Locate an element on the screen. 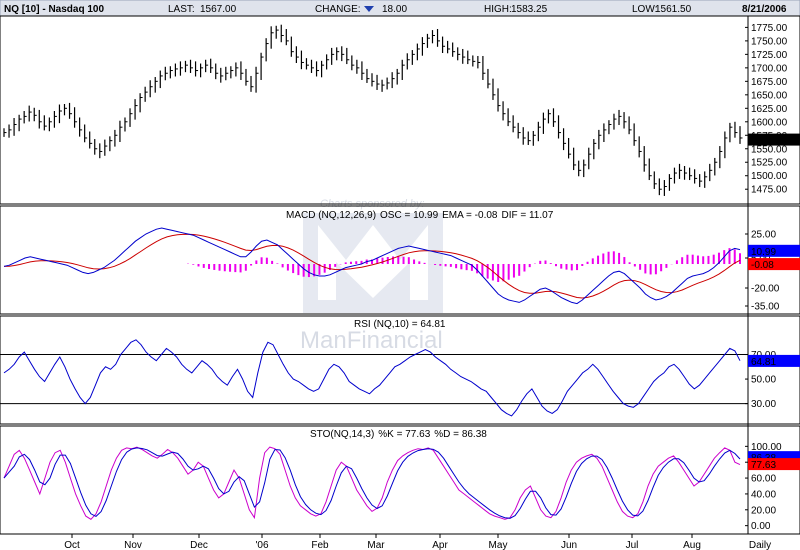  sto-ytick-label: 40.00 is located at coordinates (763, 494).